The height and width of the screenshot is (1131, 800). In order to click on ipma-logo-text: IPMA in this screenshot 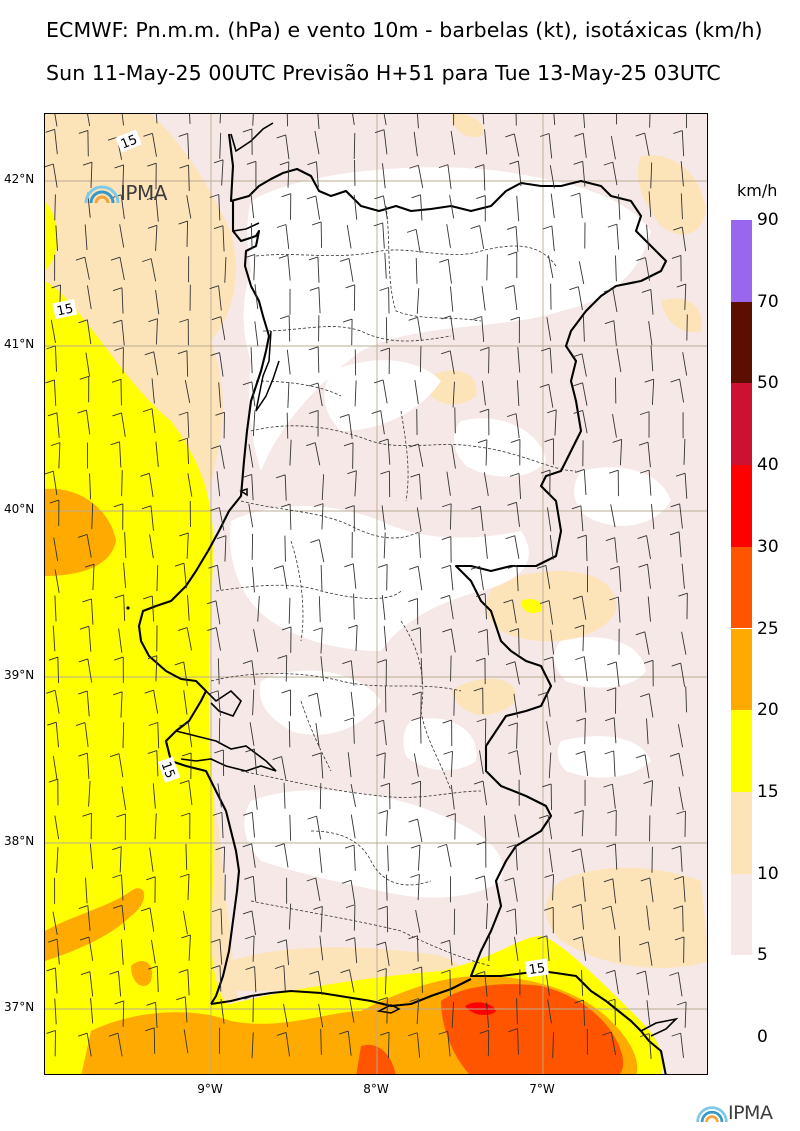, I will do `click(143, 193)`.